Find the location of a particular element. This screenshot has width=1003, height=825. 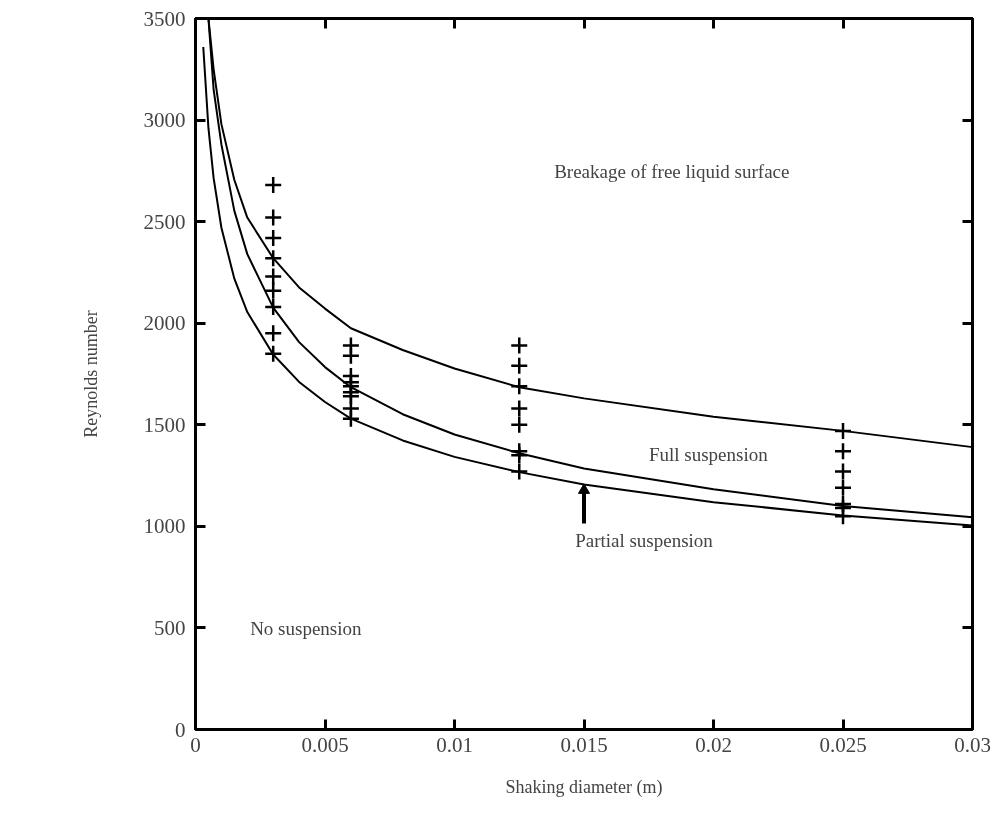

x-axis-title: Shaking diameter (m) is located at coordinates (584, 787).